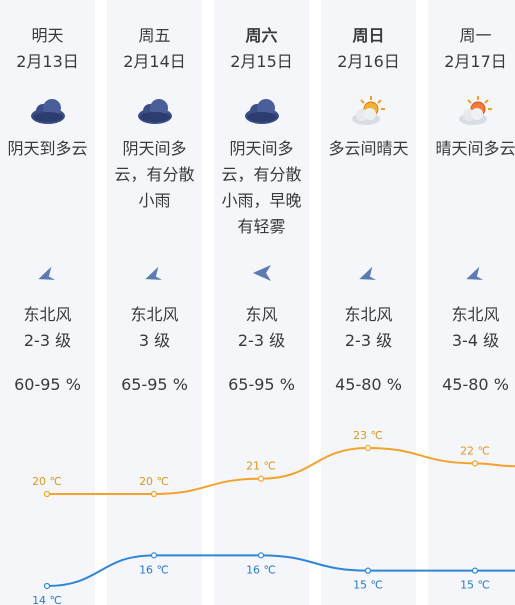 The width and height of the screenshot is (515, 605). I want to click on wind-level: 3-4 级, so click(475, 340).